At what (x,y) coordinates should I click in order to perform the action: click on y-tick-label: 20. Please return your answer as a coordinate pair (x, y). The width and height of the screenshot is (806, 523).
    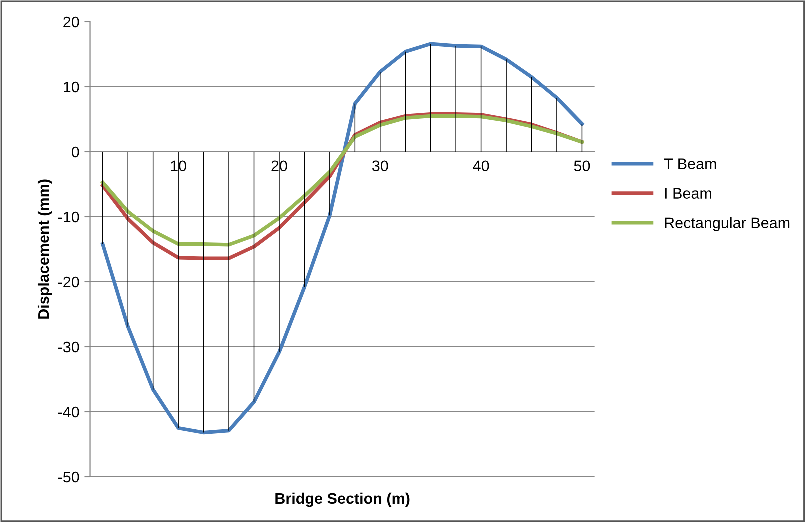
    Looking at the image, I should click on (72, 22).